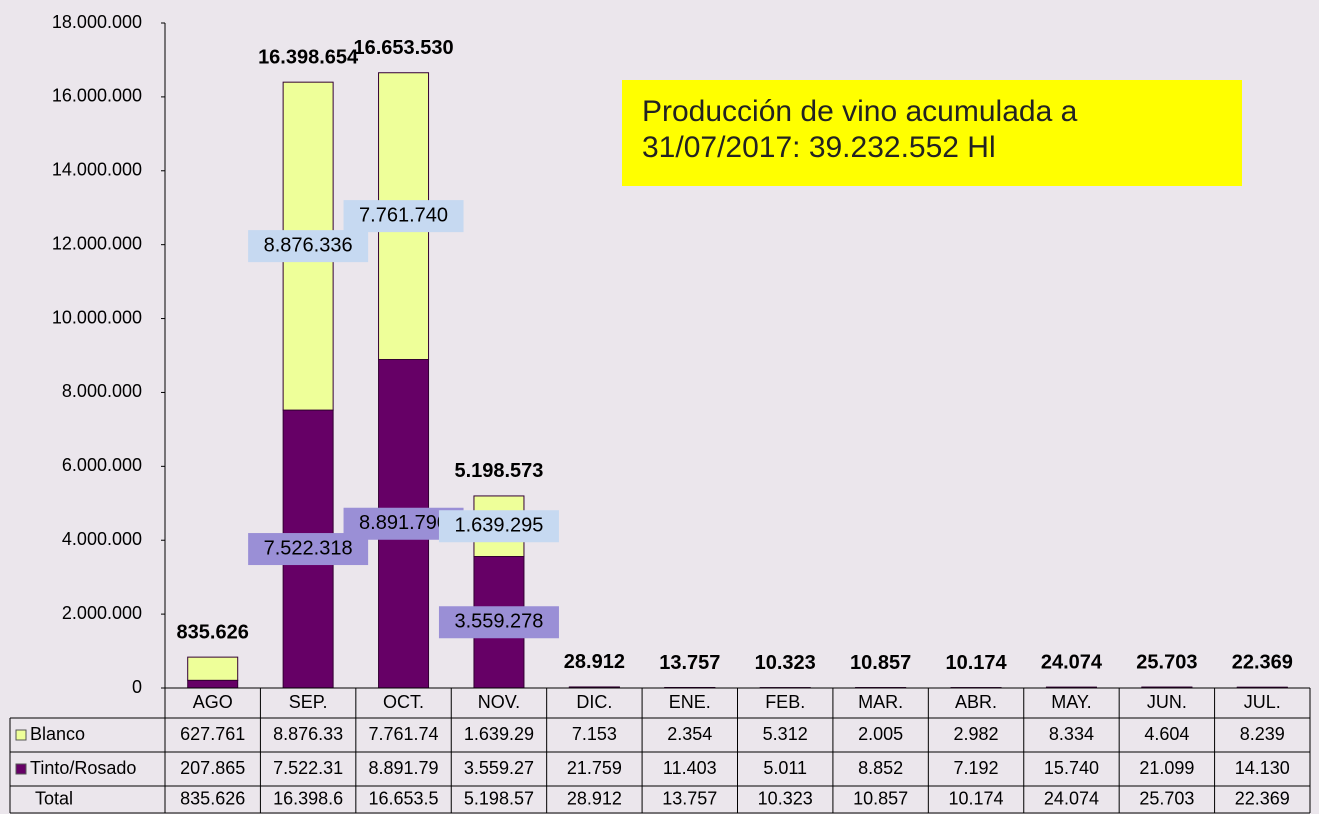  I want to click on total-label: 16.398.654, so click(308, 57).